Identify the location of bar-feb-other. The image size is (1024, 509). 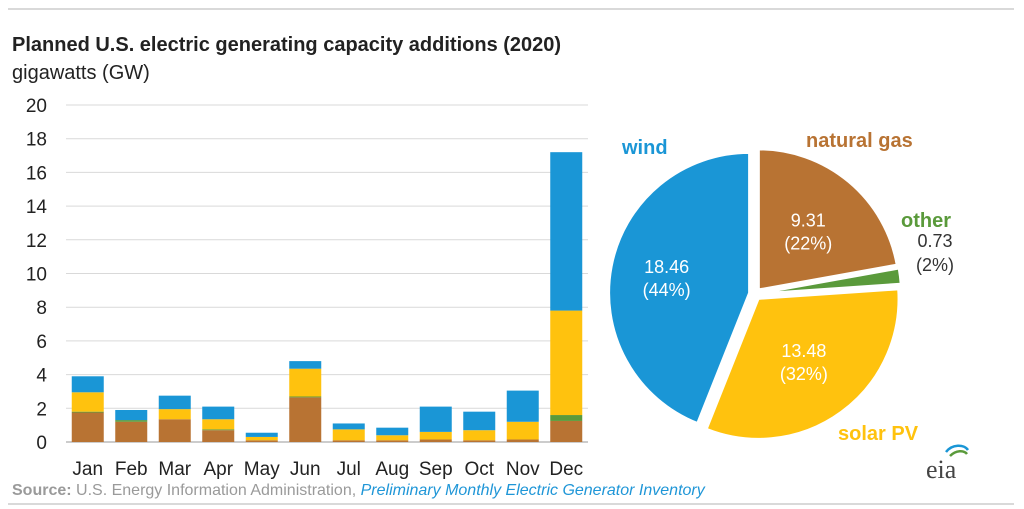
(131, 421).